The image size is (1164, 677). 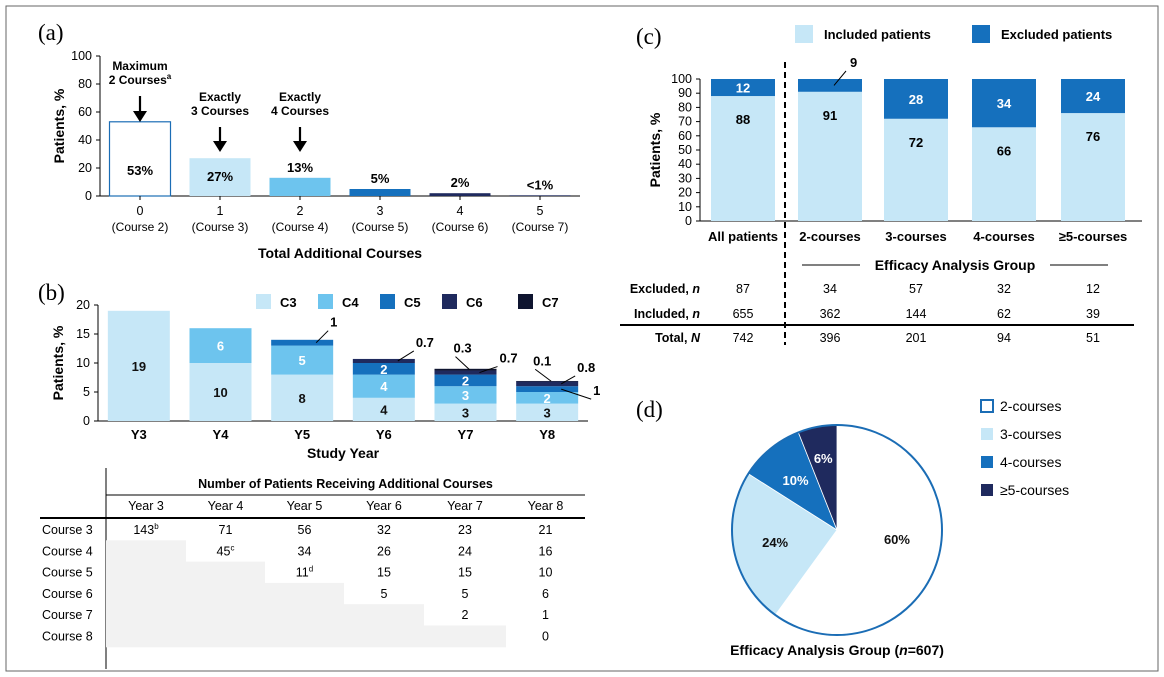 I want to click on y-tick-label-a: 60, so click(x=85, y=112).